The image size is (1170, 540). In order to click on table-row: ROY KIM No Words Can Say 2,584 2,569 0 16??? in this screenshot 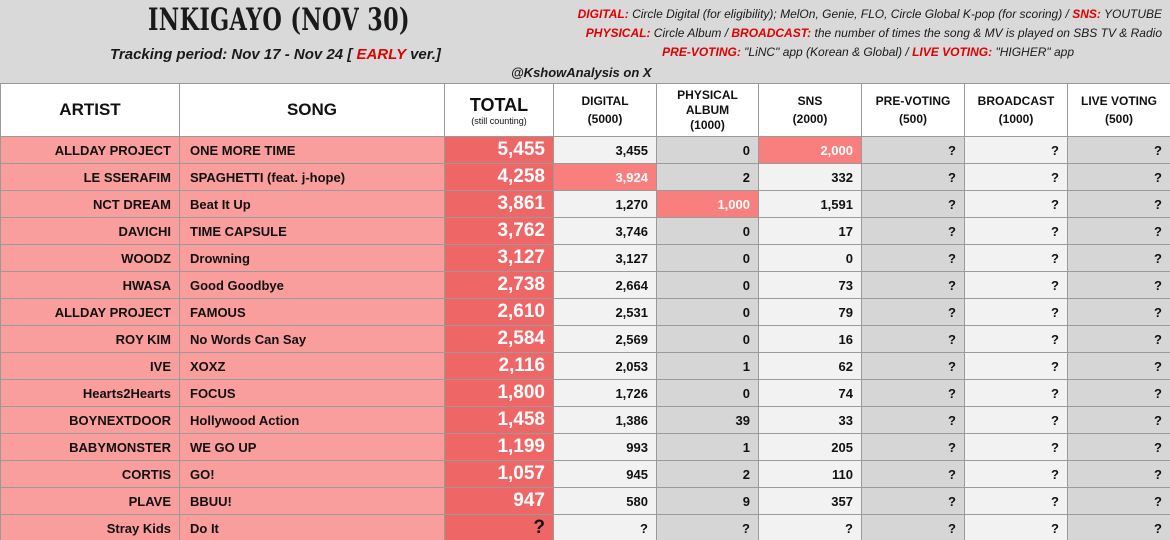, I will do `click(585, 339)`.